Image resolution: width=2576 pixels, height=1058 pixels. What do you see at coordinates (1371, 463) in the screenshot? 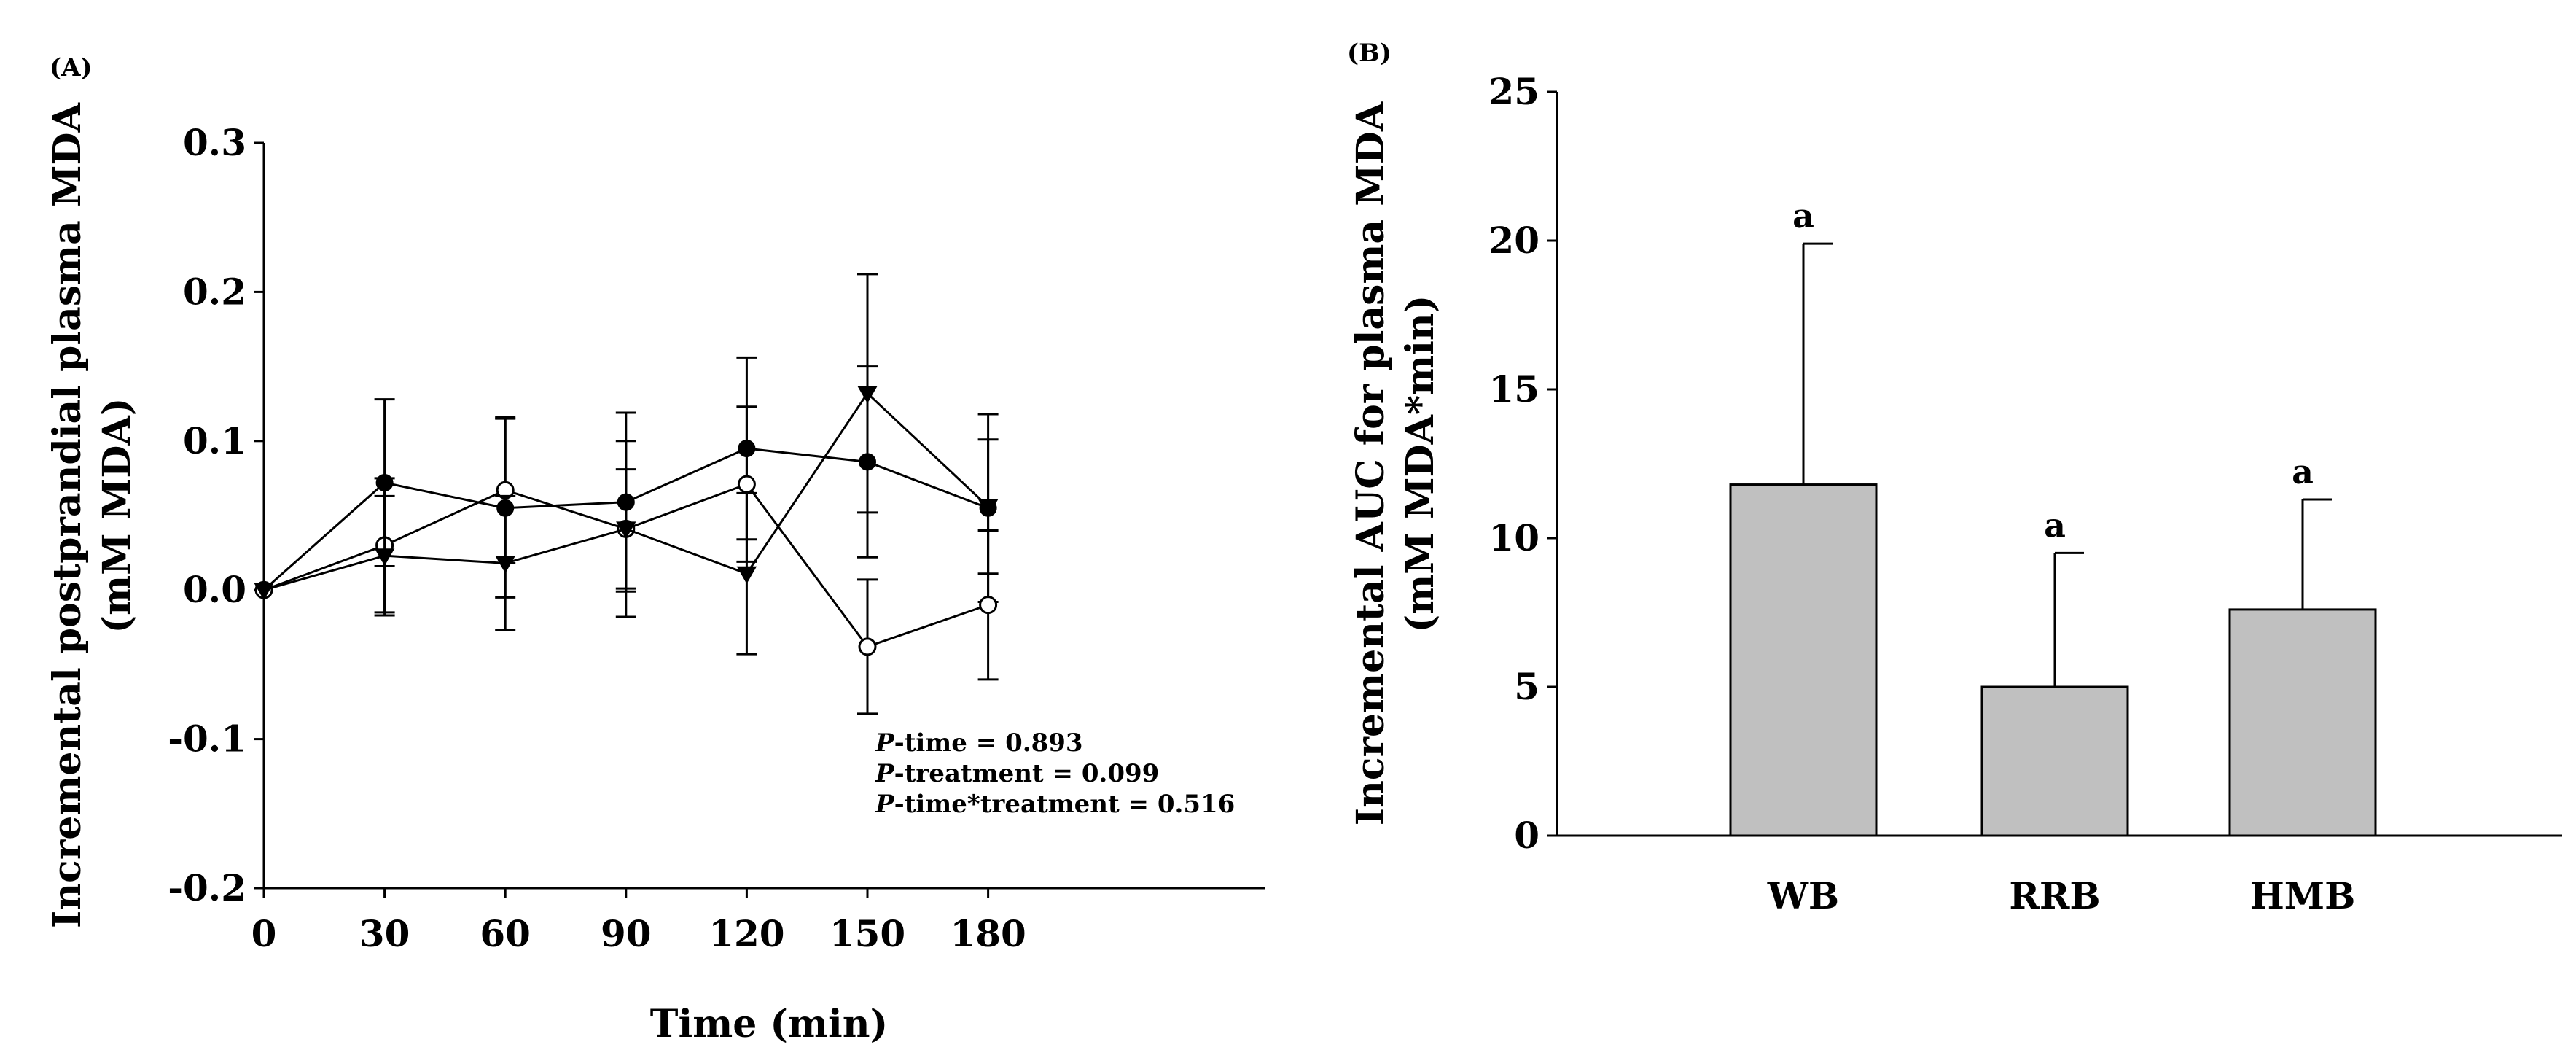
I see `panel-b-y-title-line1: Incremental AUC for plasma MDA` at bounding box center [1371, 463].